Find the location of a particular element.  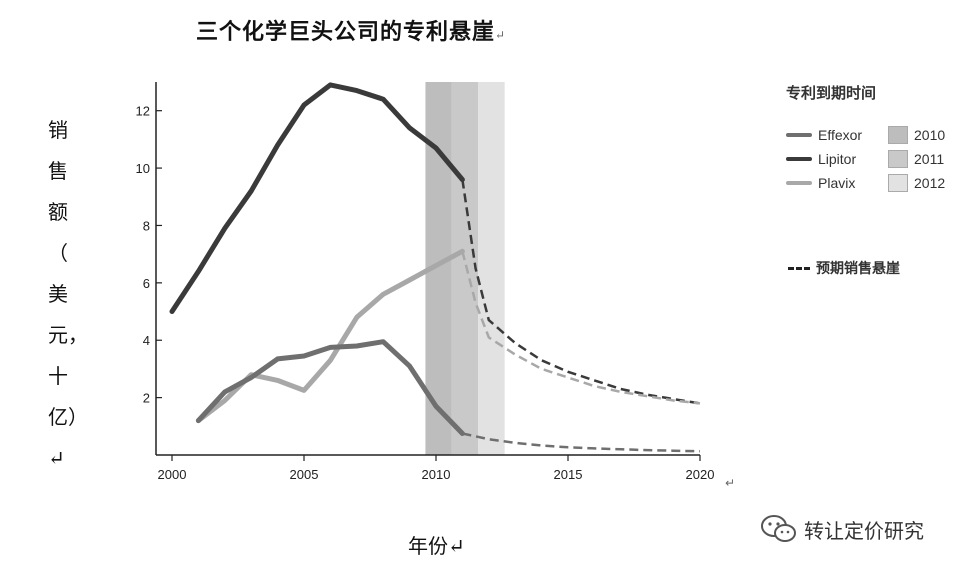

y-axis-label-char: 十 is located at coordinates (58, 376).